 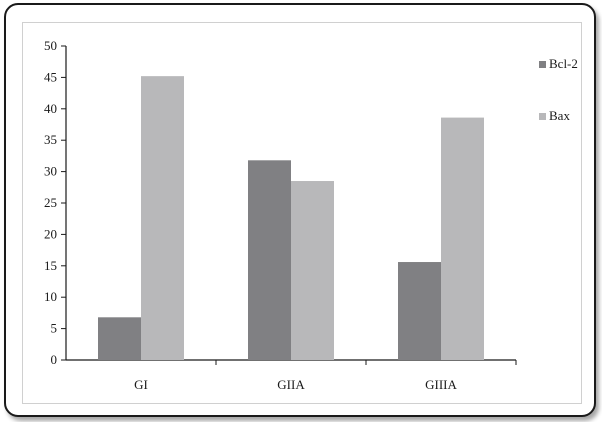 I want to click on bar-bcl-2-giia, so click(x=269, y=260).